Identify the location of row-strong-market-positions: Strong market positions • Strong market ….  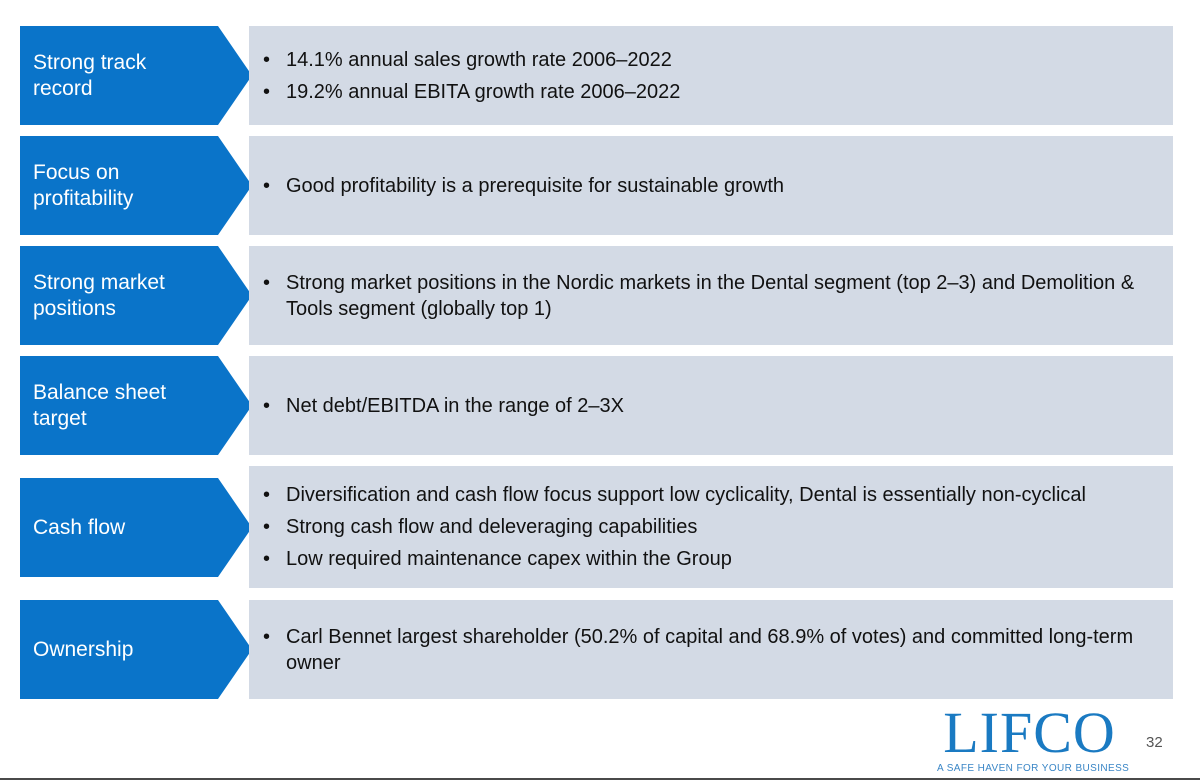
(600, 295).